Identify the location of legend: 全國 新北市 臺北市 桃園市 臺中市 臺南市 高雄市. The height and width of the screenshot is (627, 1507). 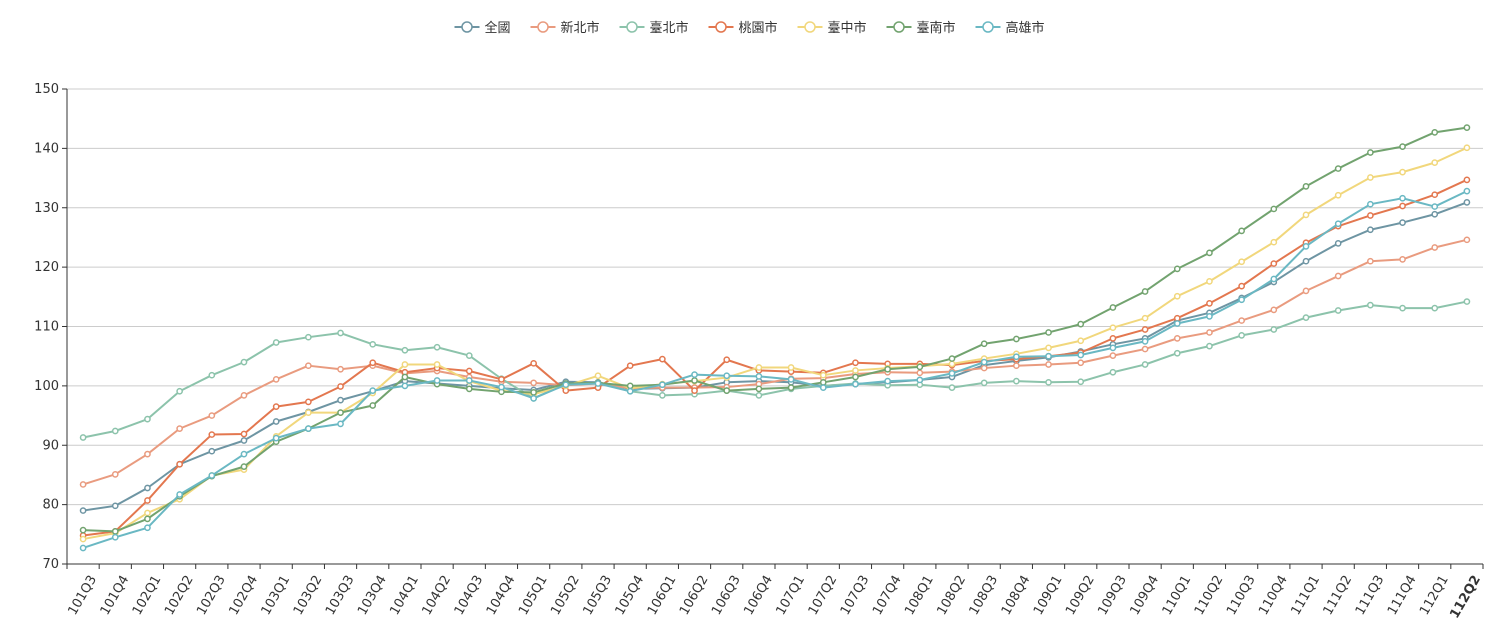
(749, 28).